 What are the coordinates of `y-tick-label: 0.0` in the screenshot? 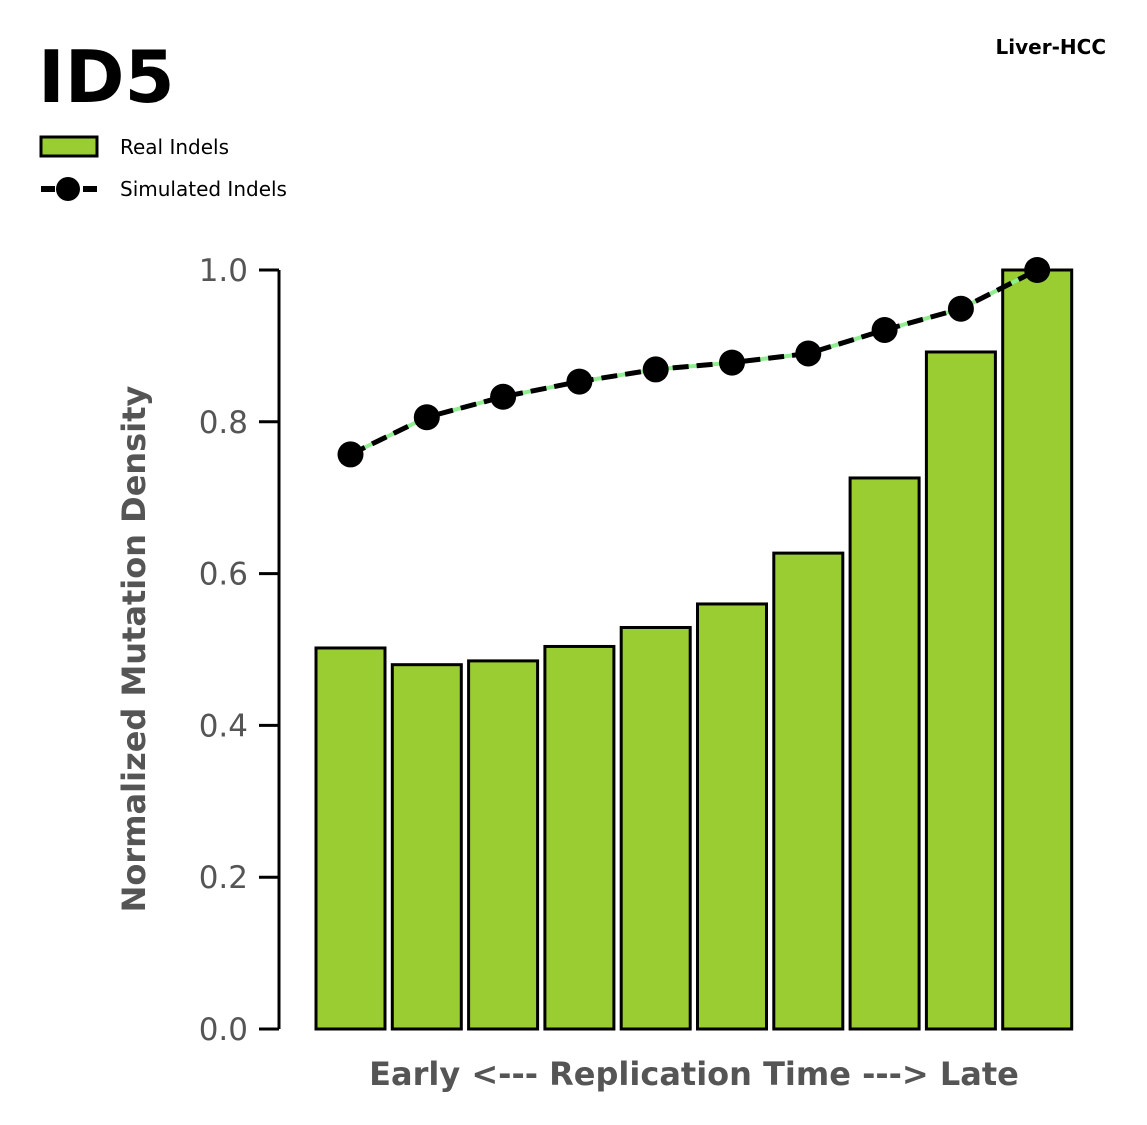 It's located at (223, 1030).